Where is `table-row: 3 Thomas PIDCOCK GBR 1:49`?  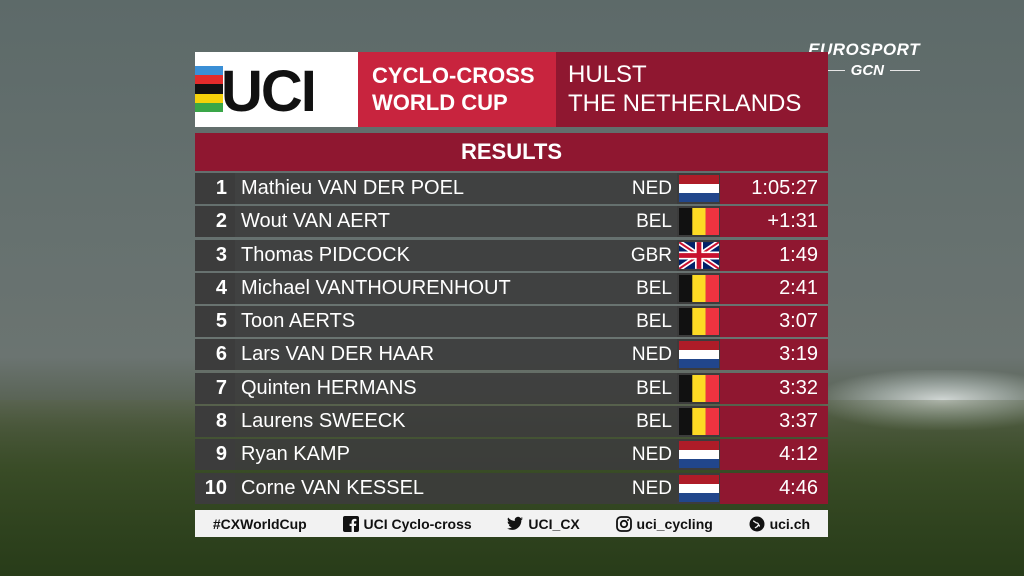 table-row: 3 Thomas PIDCOCK GBR 1:49 is located at coordinates (511, 255).